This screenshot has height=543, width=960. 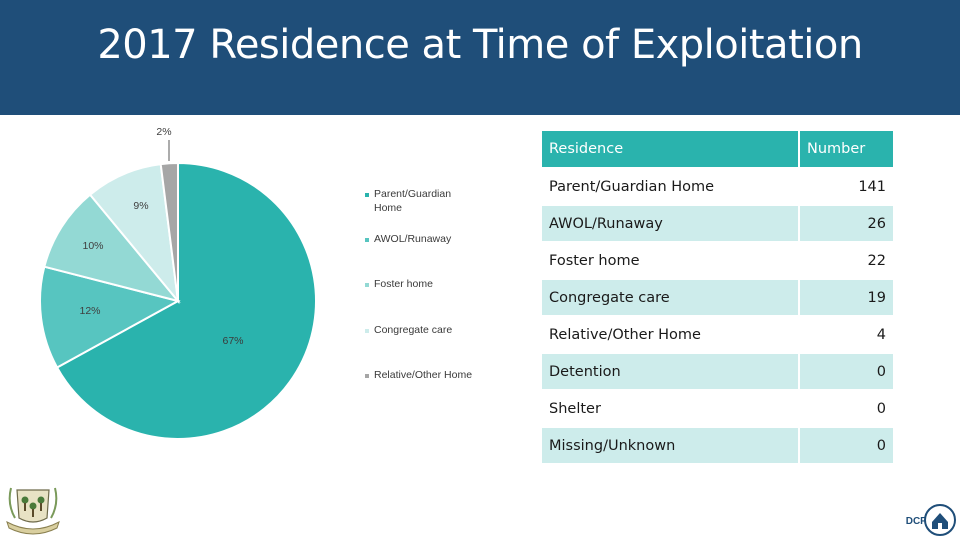 What do you see at coordinates (112, 248) in the screenshot?
I see `pie-slice-foster-home` at bounding box center [112, 248].